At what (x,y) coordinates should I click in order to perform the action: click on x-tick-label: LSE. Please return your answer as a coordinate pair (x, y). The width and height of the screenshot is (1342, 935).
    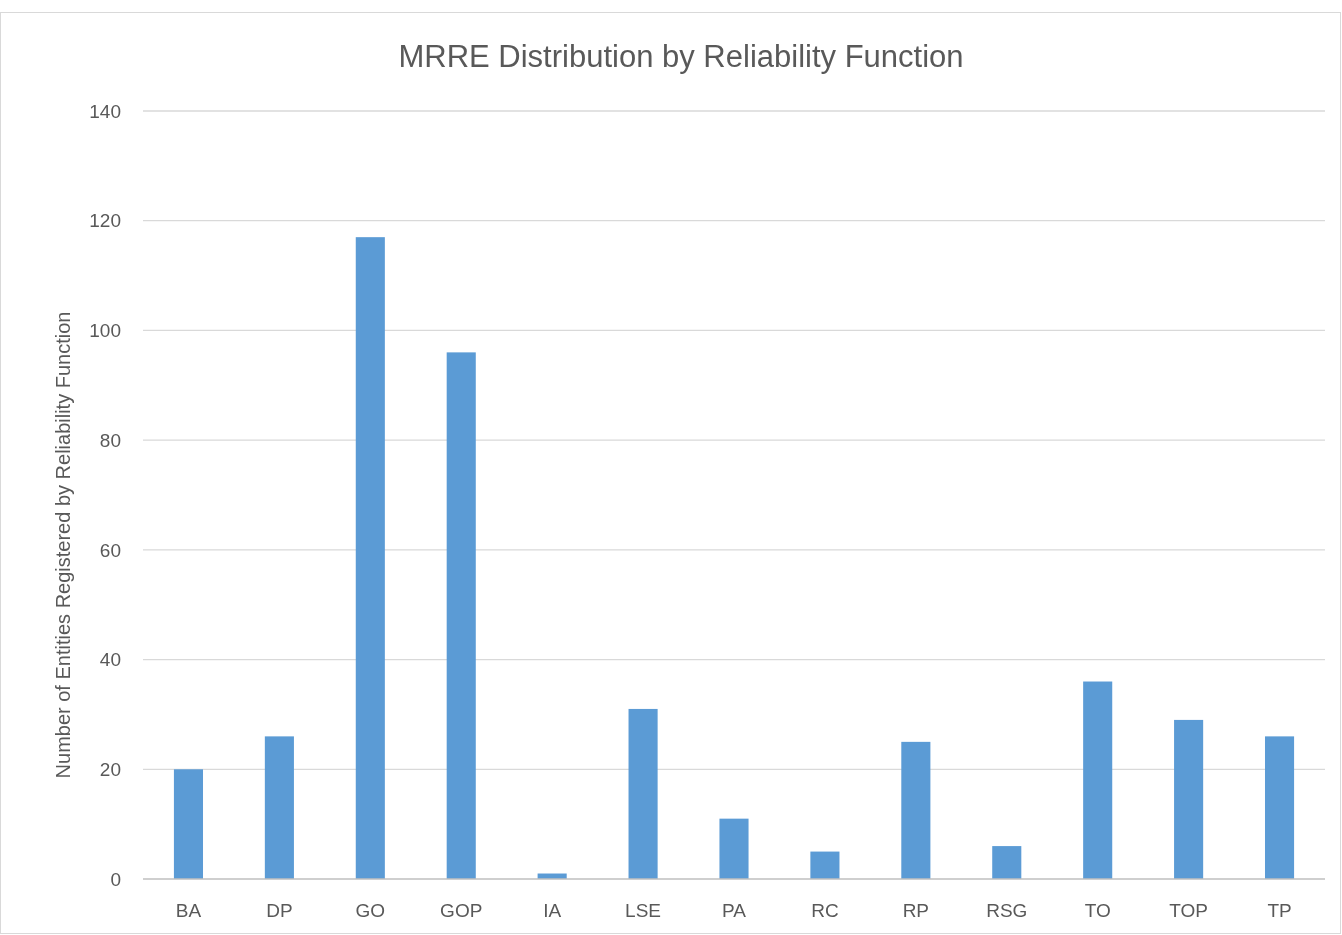
    Looking at the image, I should click on (643, 910).